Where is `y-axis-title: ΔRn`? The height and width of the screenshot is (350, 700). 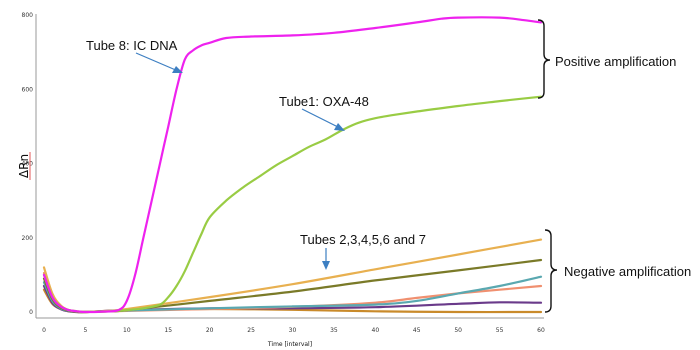 y-axis-title: ΔRn is located at coordinates (24, 166).